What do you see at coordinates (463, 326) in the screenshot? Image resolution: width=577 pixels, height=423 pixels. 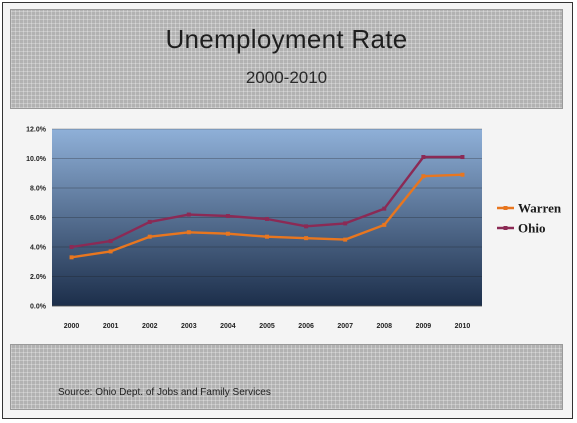 I see `x-tick-label: 2010` at bounding box center [463, 326].